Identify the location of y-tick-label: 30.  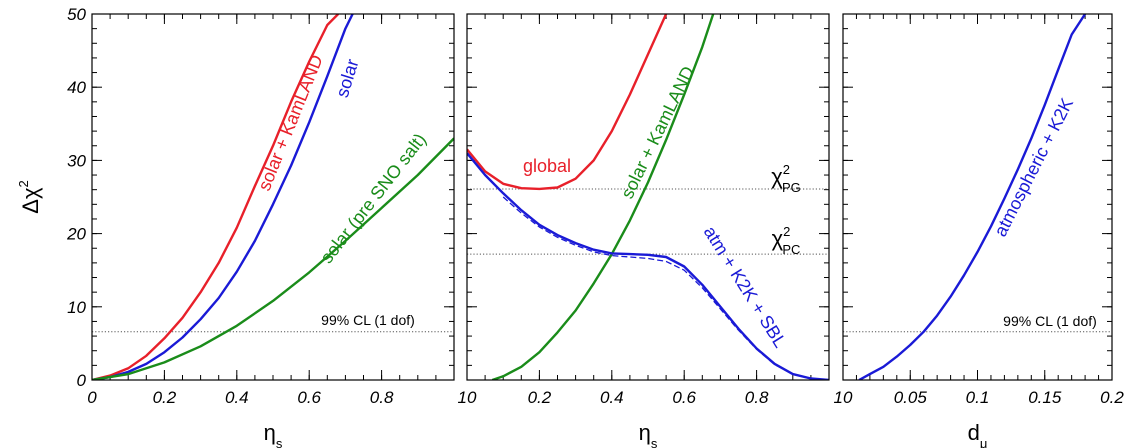
(76, 160).